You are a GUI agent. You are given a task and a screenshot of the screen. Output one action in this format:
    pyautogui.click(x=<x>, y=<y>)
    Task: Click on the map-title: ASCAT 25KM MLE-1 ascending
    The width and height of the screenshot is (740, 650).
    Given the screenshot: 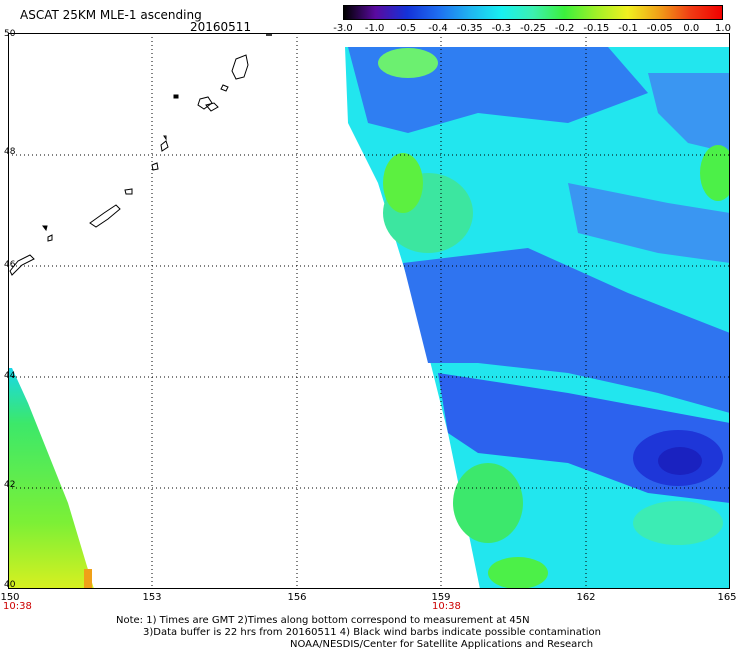 What is the action you would take?
    pyautogui.click(x=111, y=15)
    